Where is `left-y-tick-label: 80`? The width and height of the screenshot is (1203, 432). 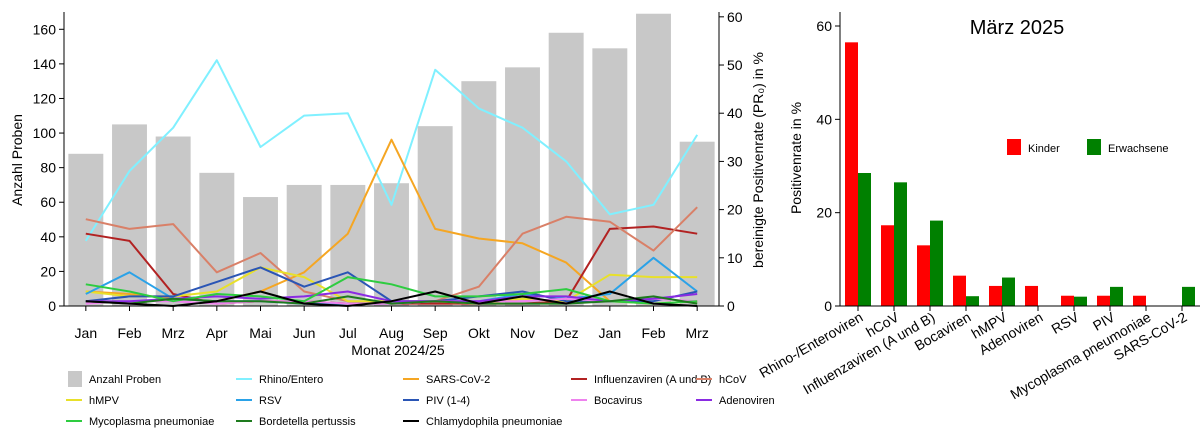
left-y-tick-label: 80 is located at coordinates (48, 168).